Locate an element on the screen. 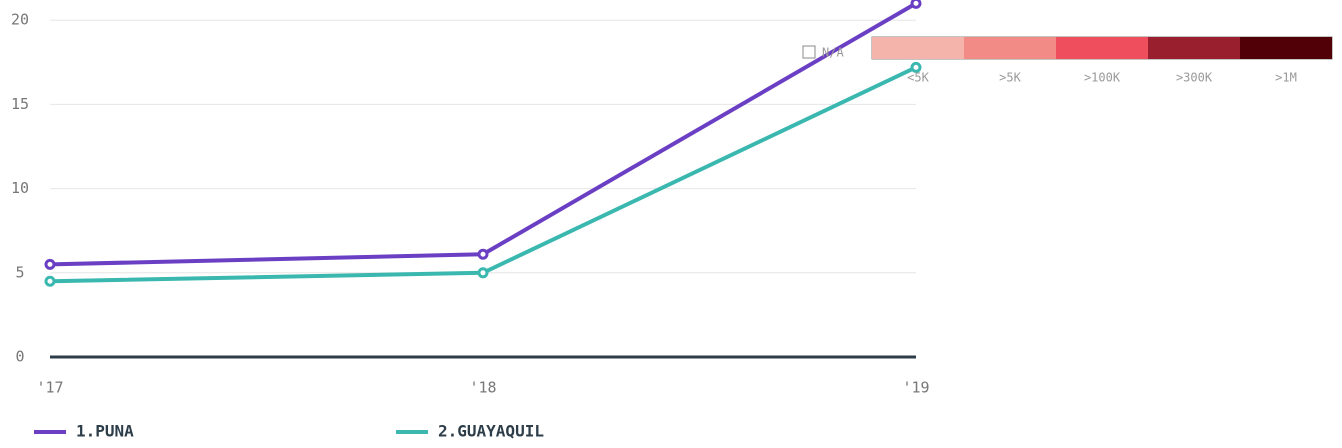 This screenshot has width=1342, height=448. y-tick-label: 0 is located at coordinates (19, 357).